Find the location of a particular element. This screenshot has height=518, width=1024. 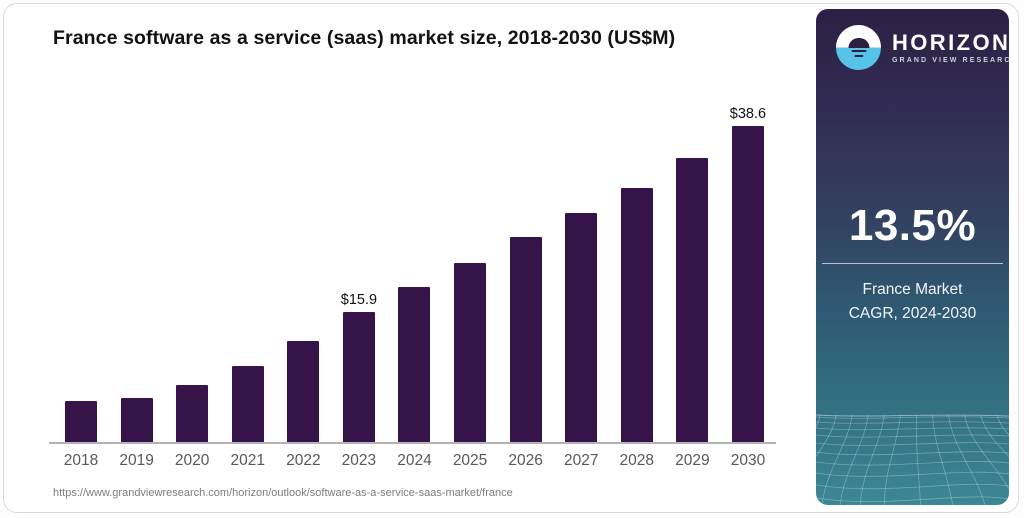

cagr-value: 13.5% is located at coordinates (912, 225).